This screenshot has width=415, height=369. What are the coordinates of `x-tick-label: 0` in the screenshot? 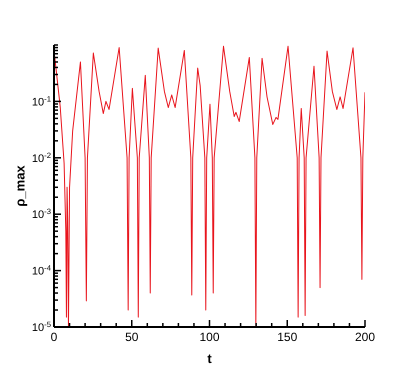 It's located at (54, 337).